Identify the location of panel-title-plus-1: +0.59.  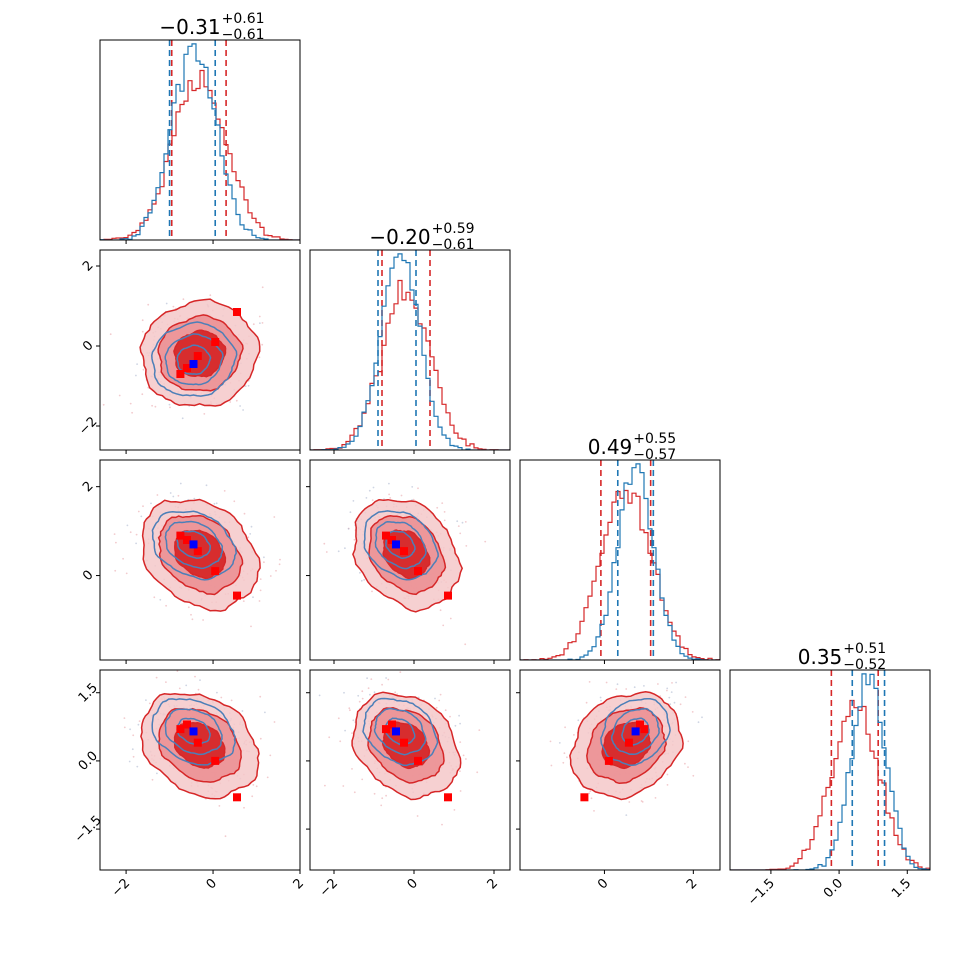
(453, 229).